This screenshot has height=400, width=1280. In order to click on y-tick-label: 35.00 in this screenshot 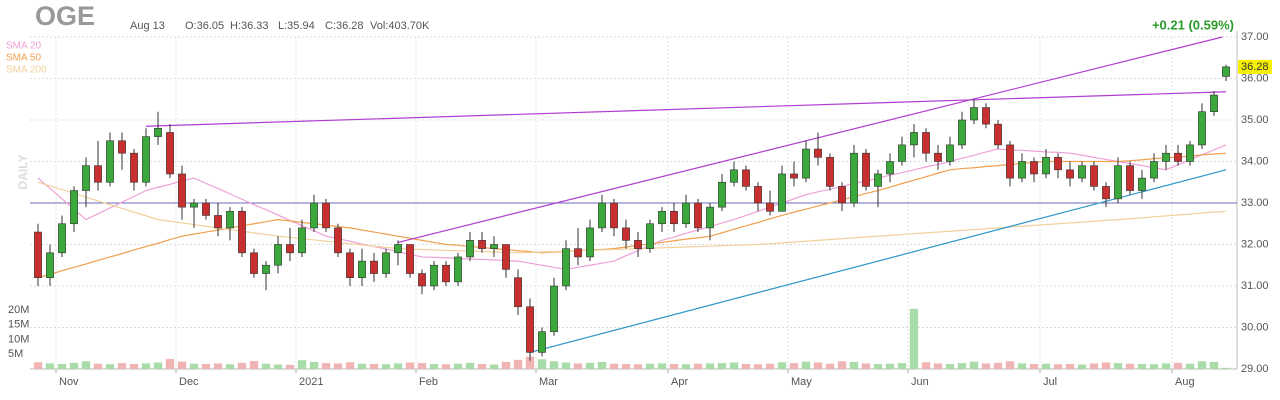, I will do `click(1255, 120)`.